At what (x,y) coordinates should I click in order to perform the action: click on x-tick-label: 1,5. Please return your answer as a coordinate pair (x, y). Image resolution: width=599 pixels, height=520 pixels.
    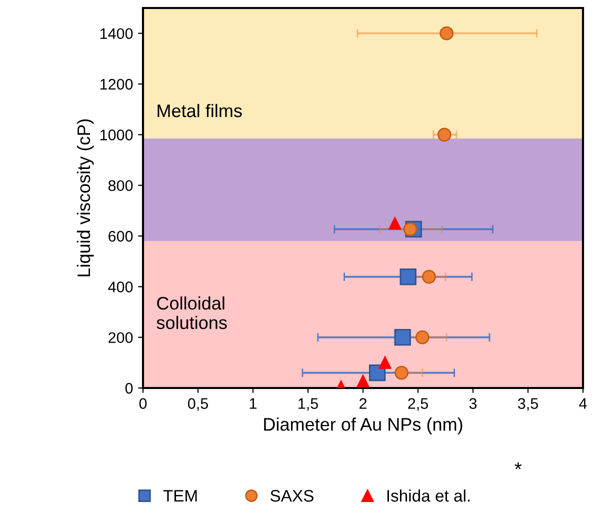
    Looking at the image, I should click on (308, 404).